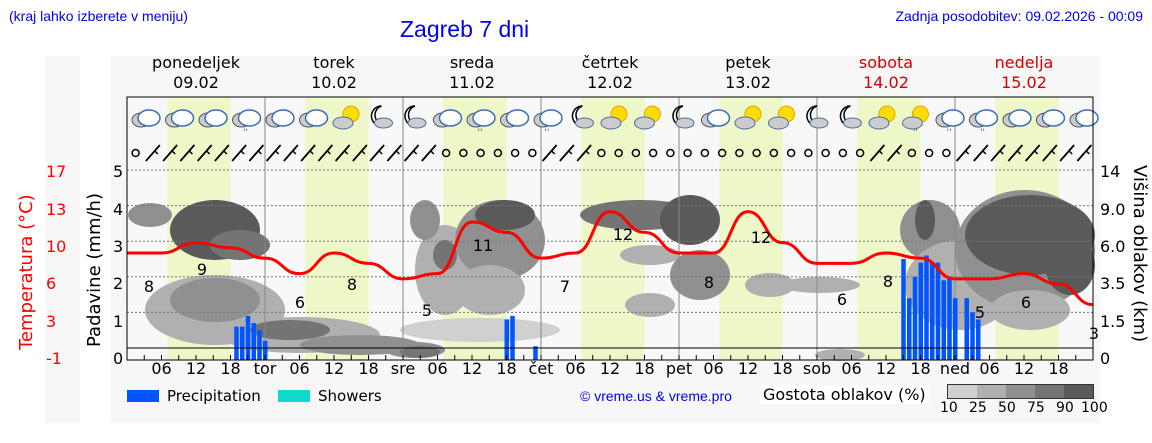 This screenshot has width=1152, height=443. What do you see at coordinates (1113, 321) in the screenshot?
I see `axis-tick: 1.5` at bounding box center [1113, 321].